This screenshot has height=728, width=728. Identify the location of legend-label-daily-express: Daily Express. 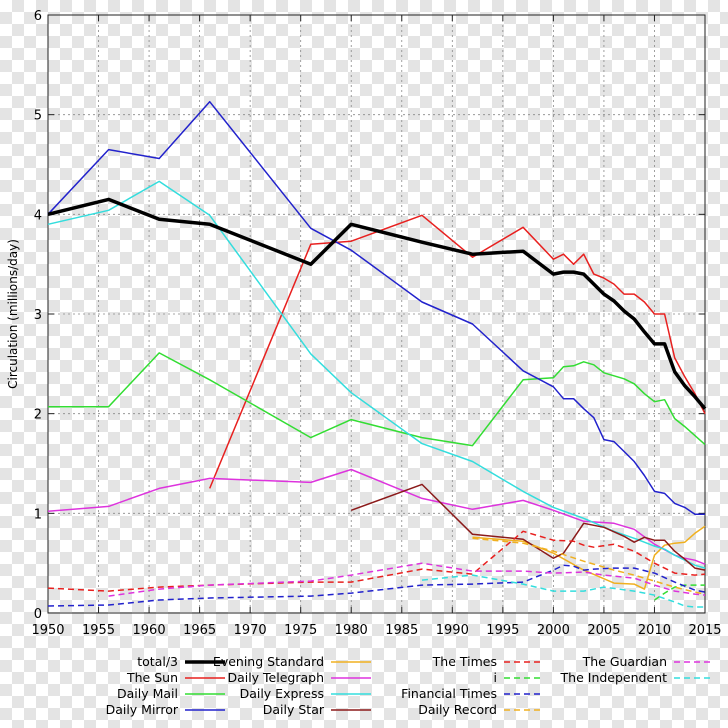
(282, 693).